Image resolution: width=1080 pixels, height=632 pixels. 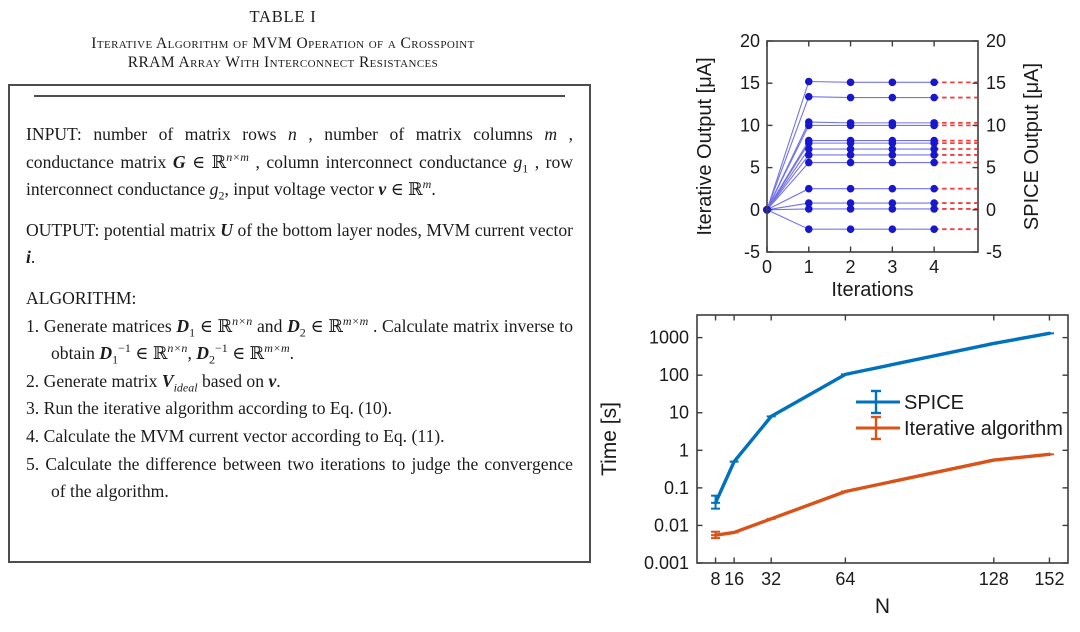 I want to click on table-title: TABLE I, so click(x=283, y=16).